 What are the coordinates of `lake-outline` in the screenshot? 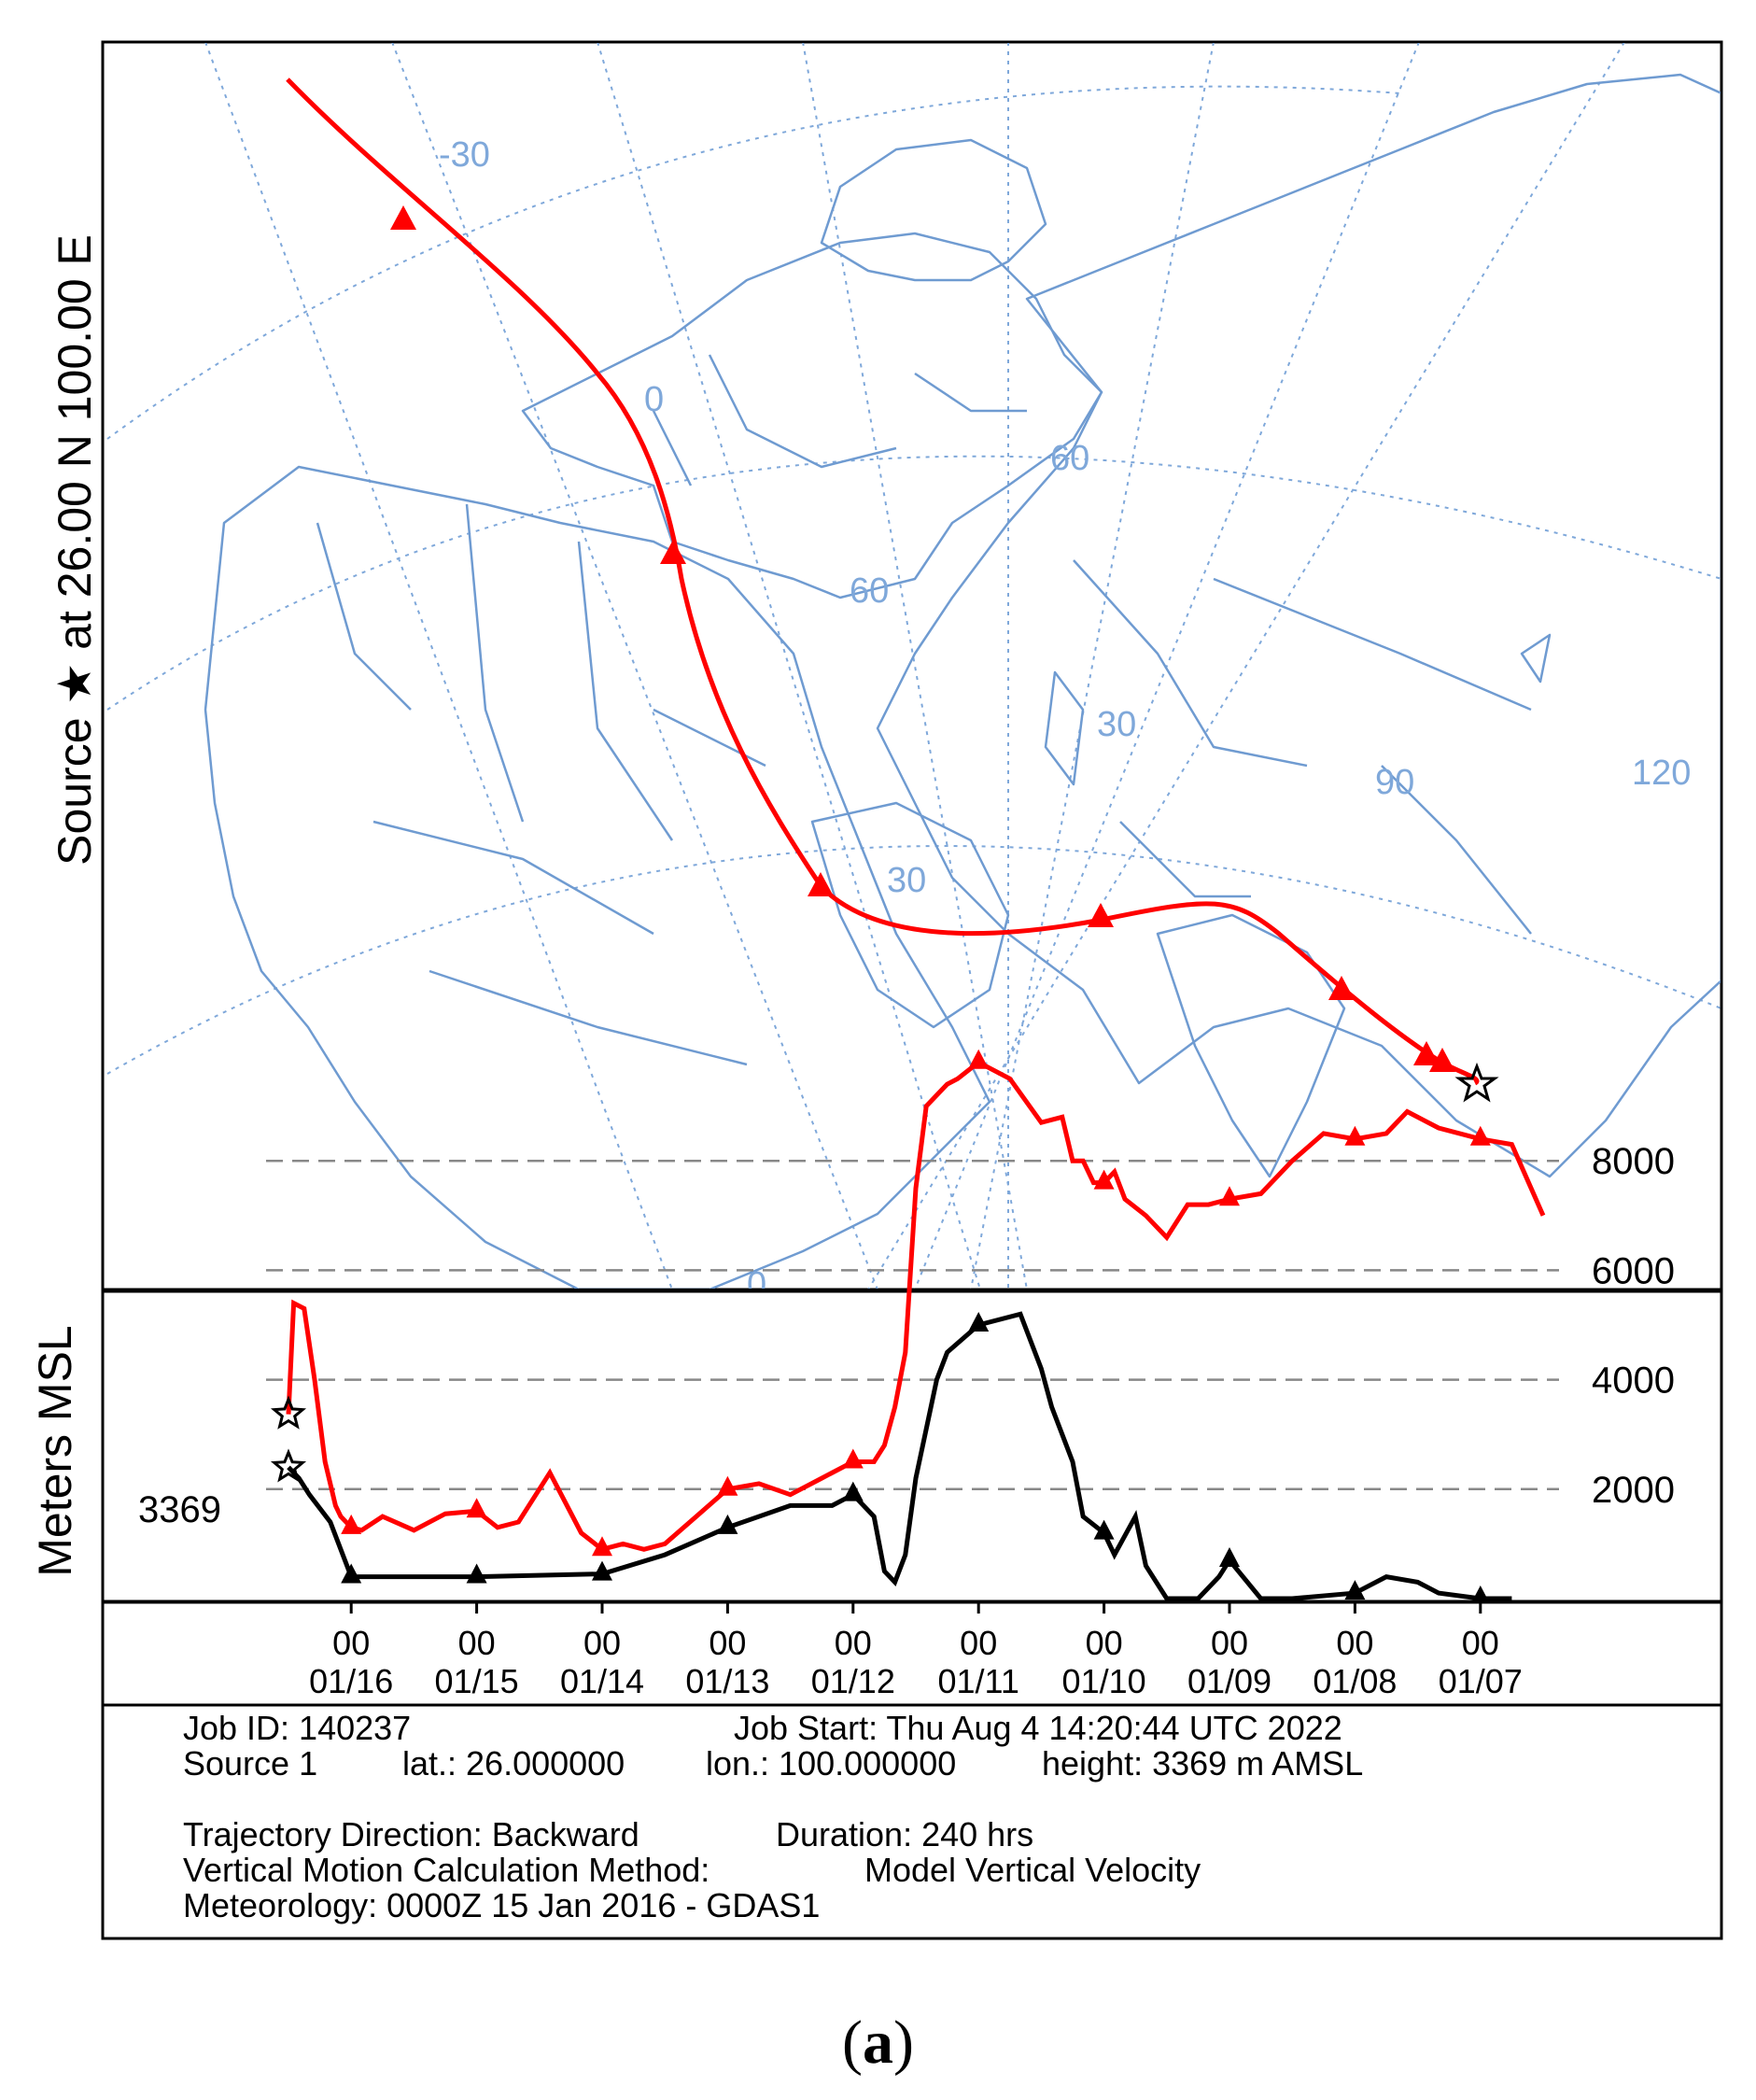 It's located at (1536, 658).